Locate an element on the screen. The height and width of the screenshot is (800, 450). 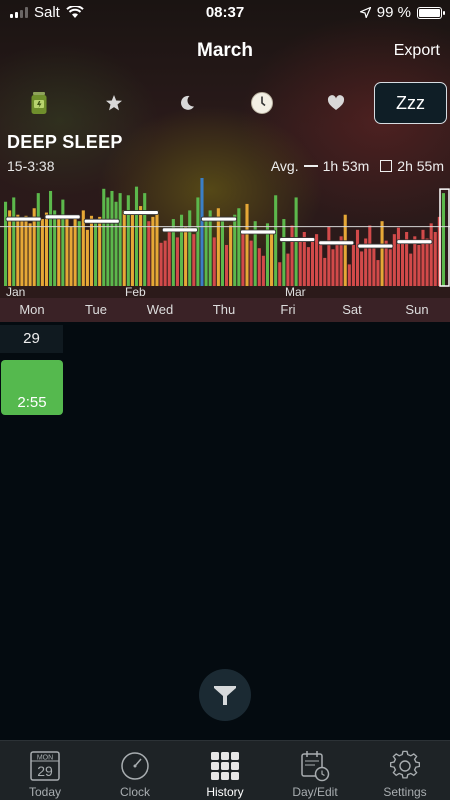
carrier-name: Salt is located at coordinates (47, 12).